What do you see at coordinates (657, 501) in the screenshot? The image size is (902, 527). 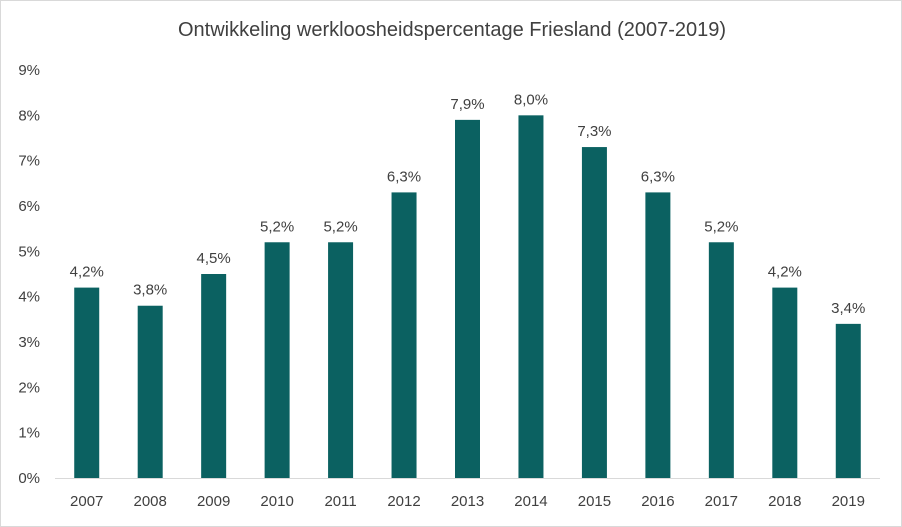 I see `x-tick-label-2016: 2016` at bounding box center [657, 501].